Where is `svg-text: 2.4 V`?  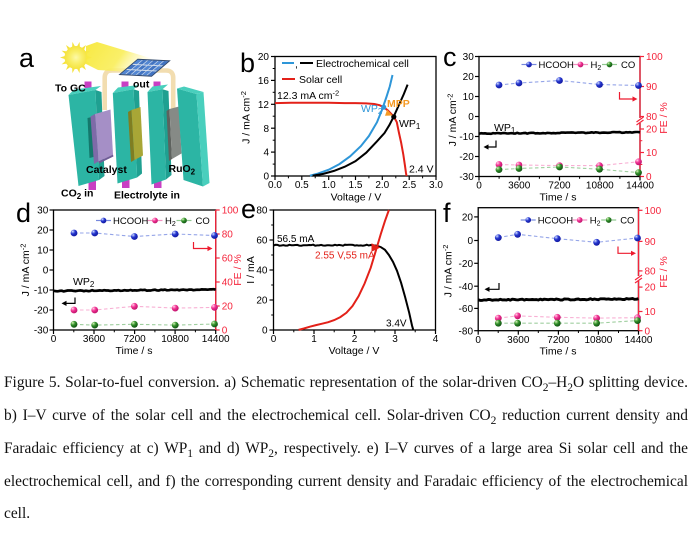
svg-text: 2.4 V is located at coordinates (421, 170).